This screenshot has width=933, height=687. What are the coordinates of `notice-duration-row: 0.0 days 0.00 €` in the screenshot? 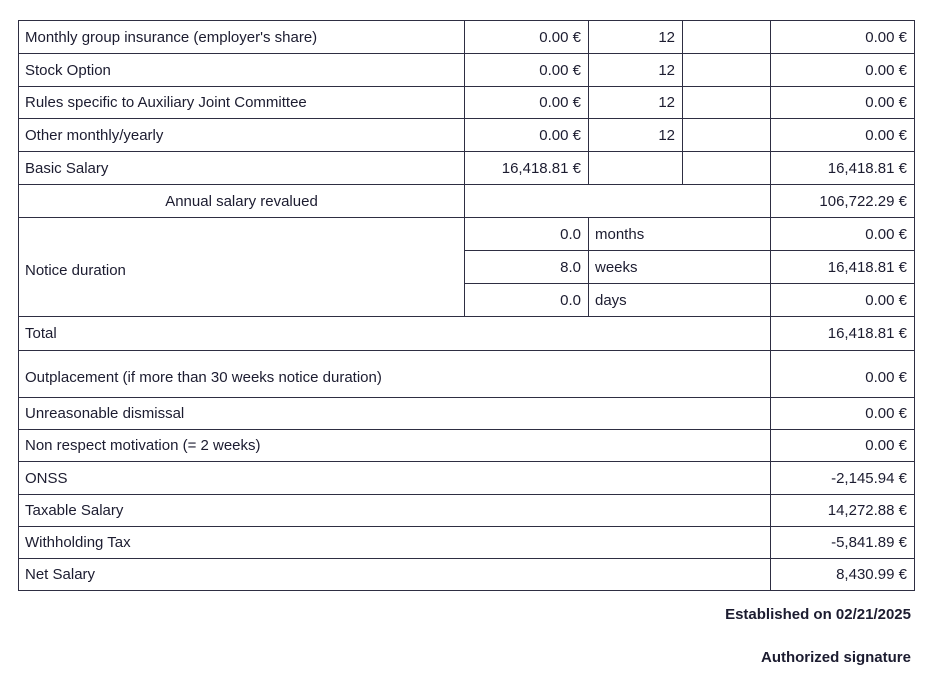 It's located at (467, 300).